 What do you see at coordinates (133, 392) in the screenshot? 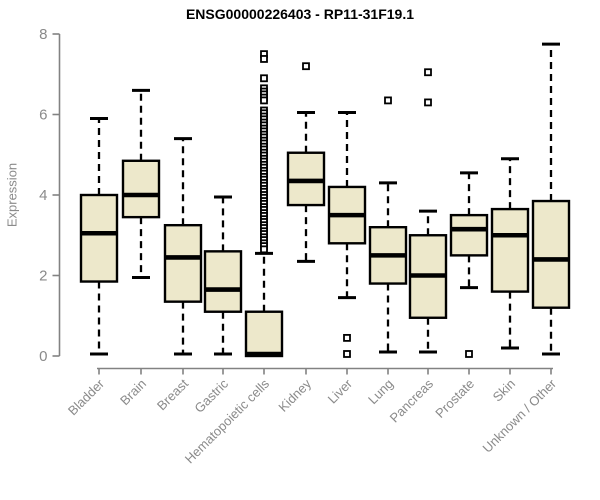
I see `category-label-brain: Brain` at bounding box center [133, 392].